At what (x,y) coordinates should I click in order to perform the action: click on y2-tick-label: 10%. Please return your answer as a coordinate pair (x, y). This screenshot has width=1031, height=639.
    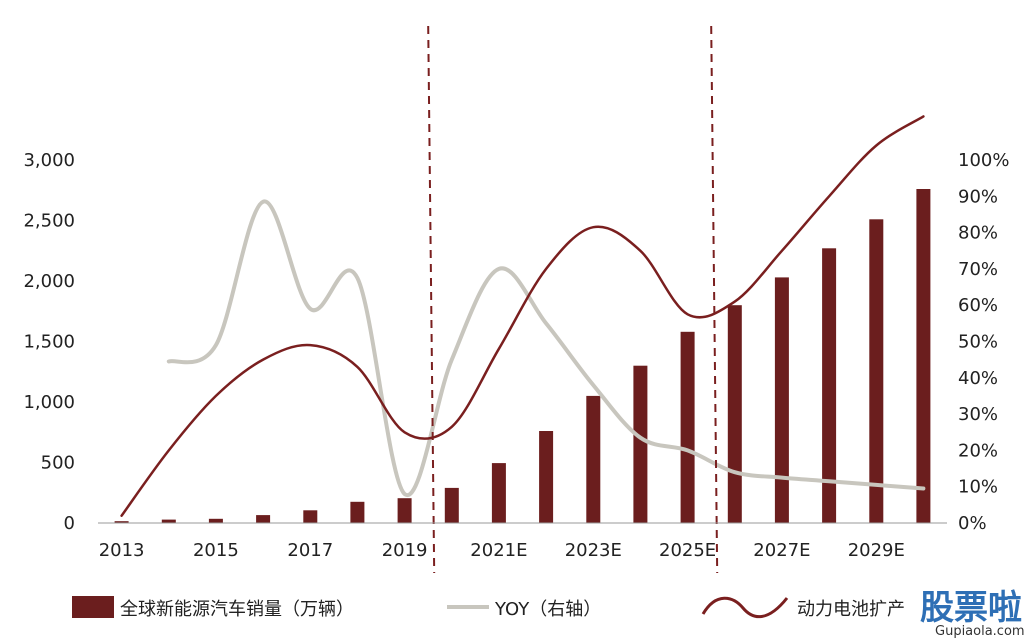
    Looking at the image, I should click on (978, 487).